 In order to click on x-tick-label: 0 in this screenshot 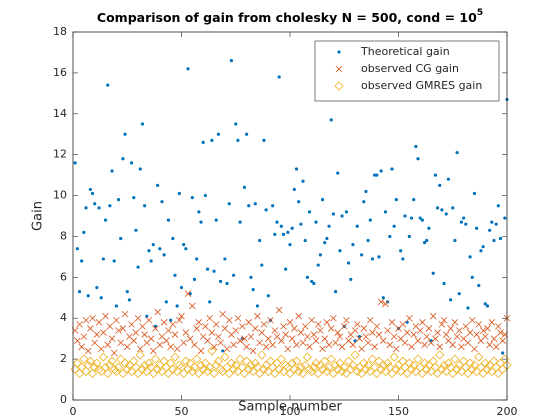, I will do `click(73, 411)`.